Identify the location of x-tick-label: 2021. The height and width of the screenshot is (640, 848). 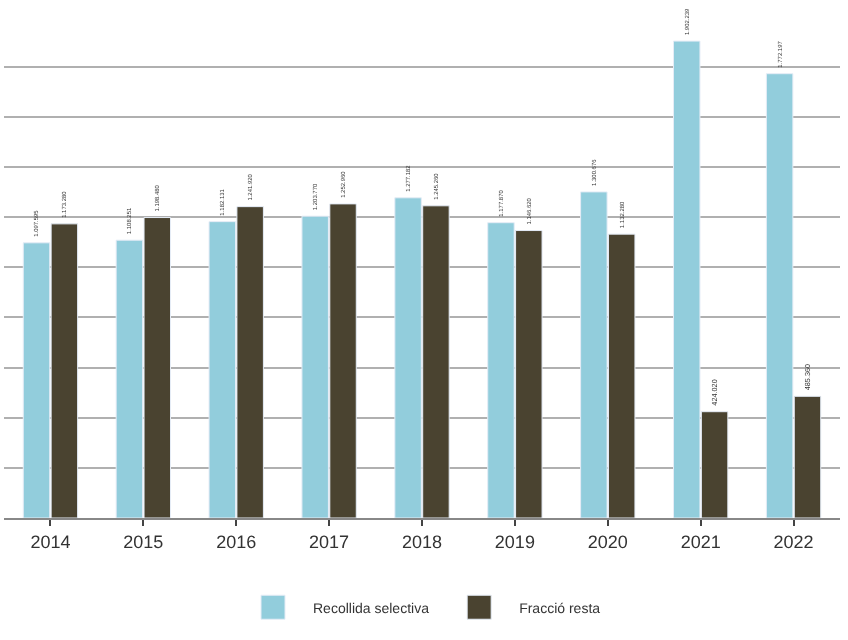
(700, 541).